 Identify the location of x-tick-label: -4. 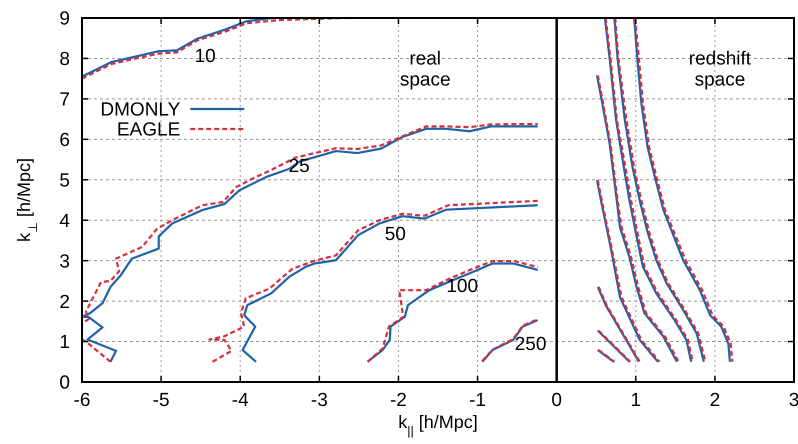
(241, 400).